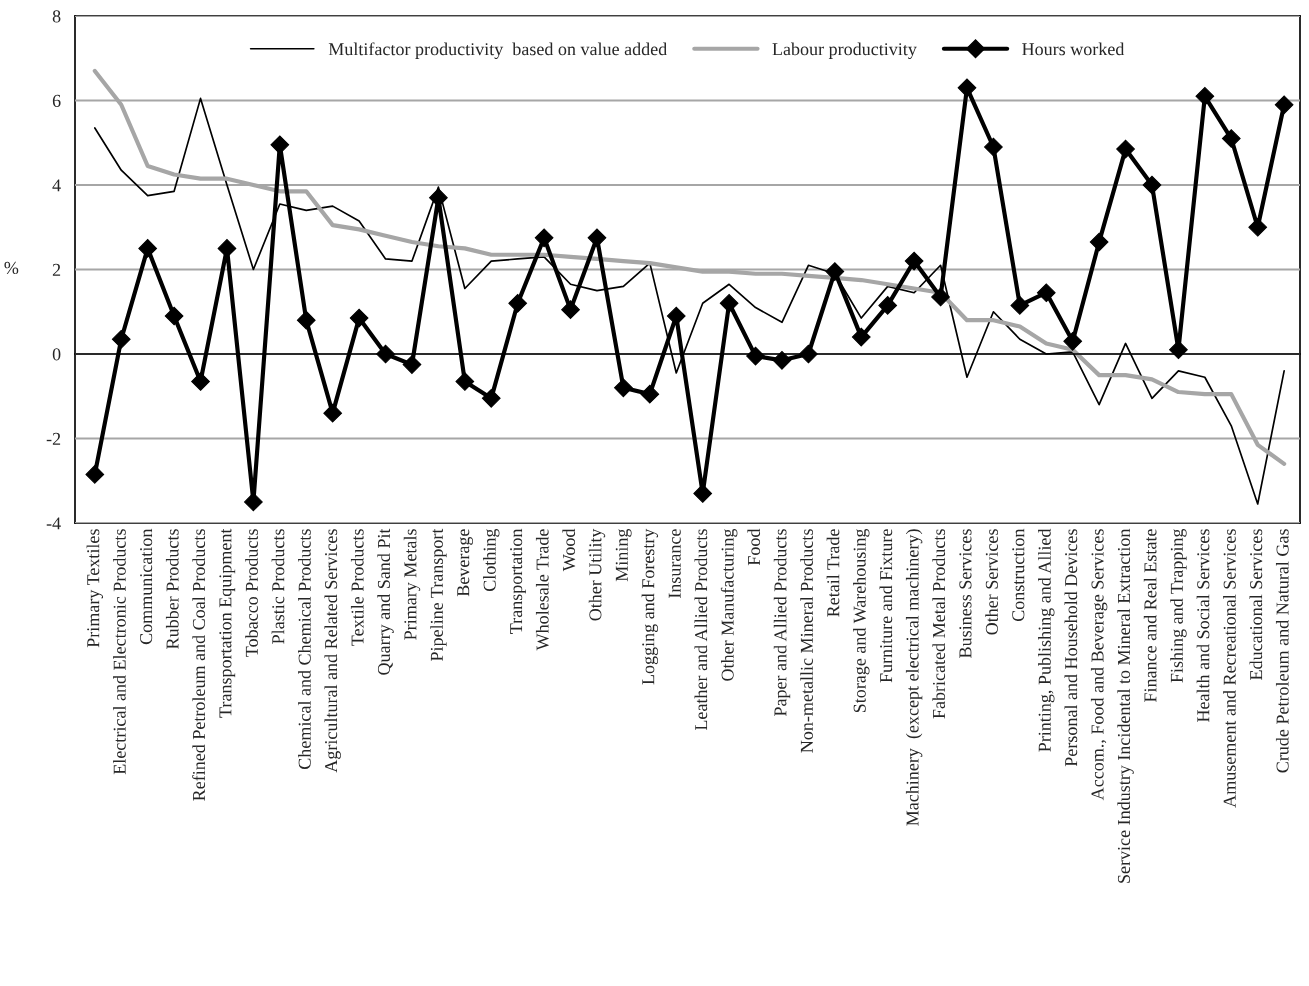  I want to click on legend-label: Multifactor productivity based on value added, so click(497, 50).